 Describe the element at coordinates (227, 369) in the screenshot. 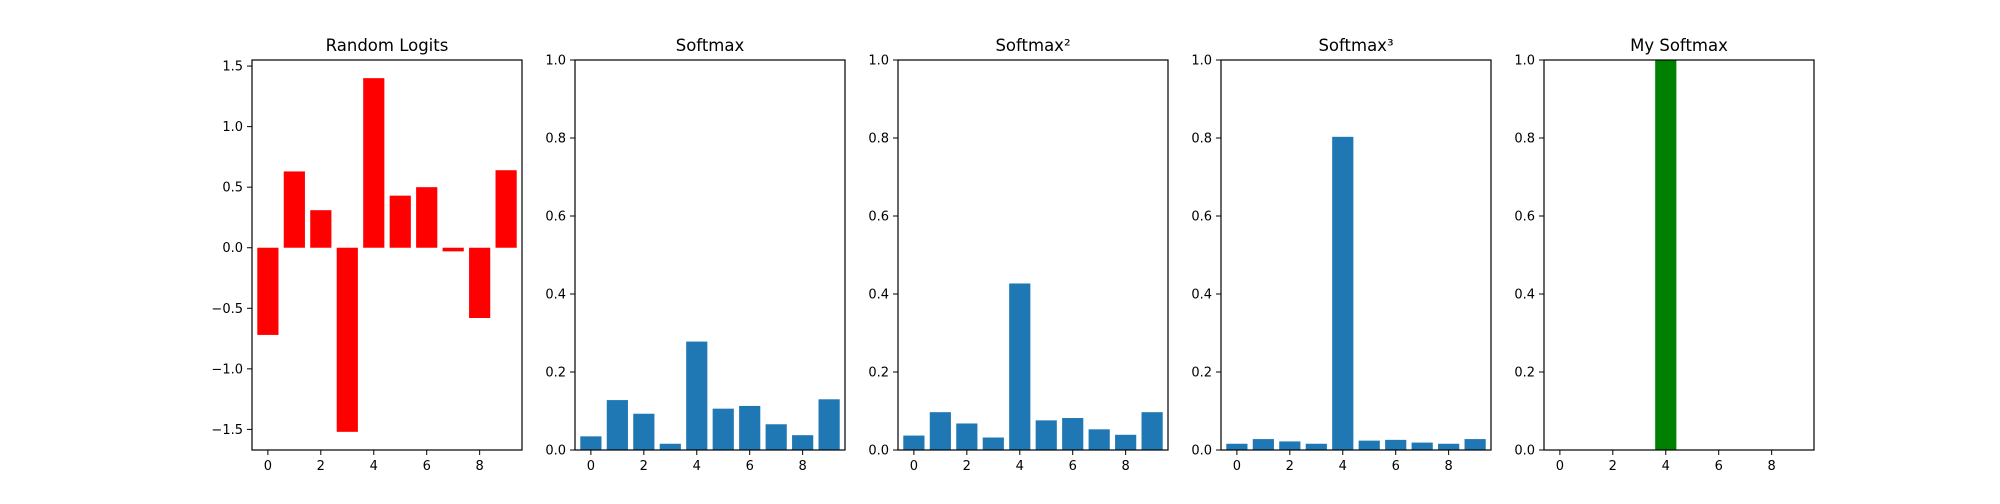

I see `y-tick-label: −1.0` at that location.